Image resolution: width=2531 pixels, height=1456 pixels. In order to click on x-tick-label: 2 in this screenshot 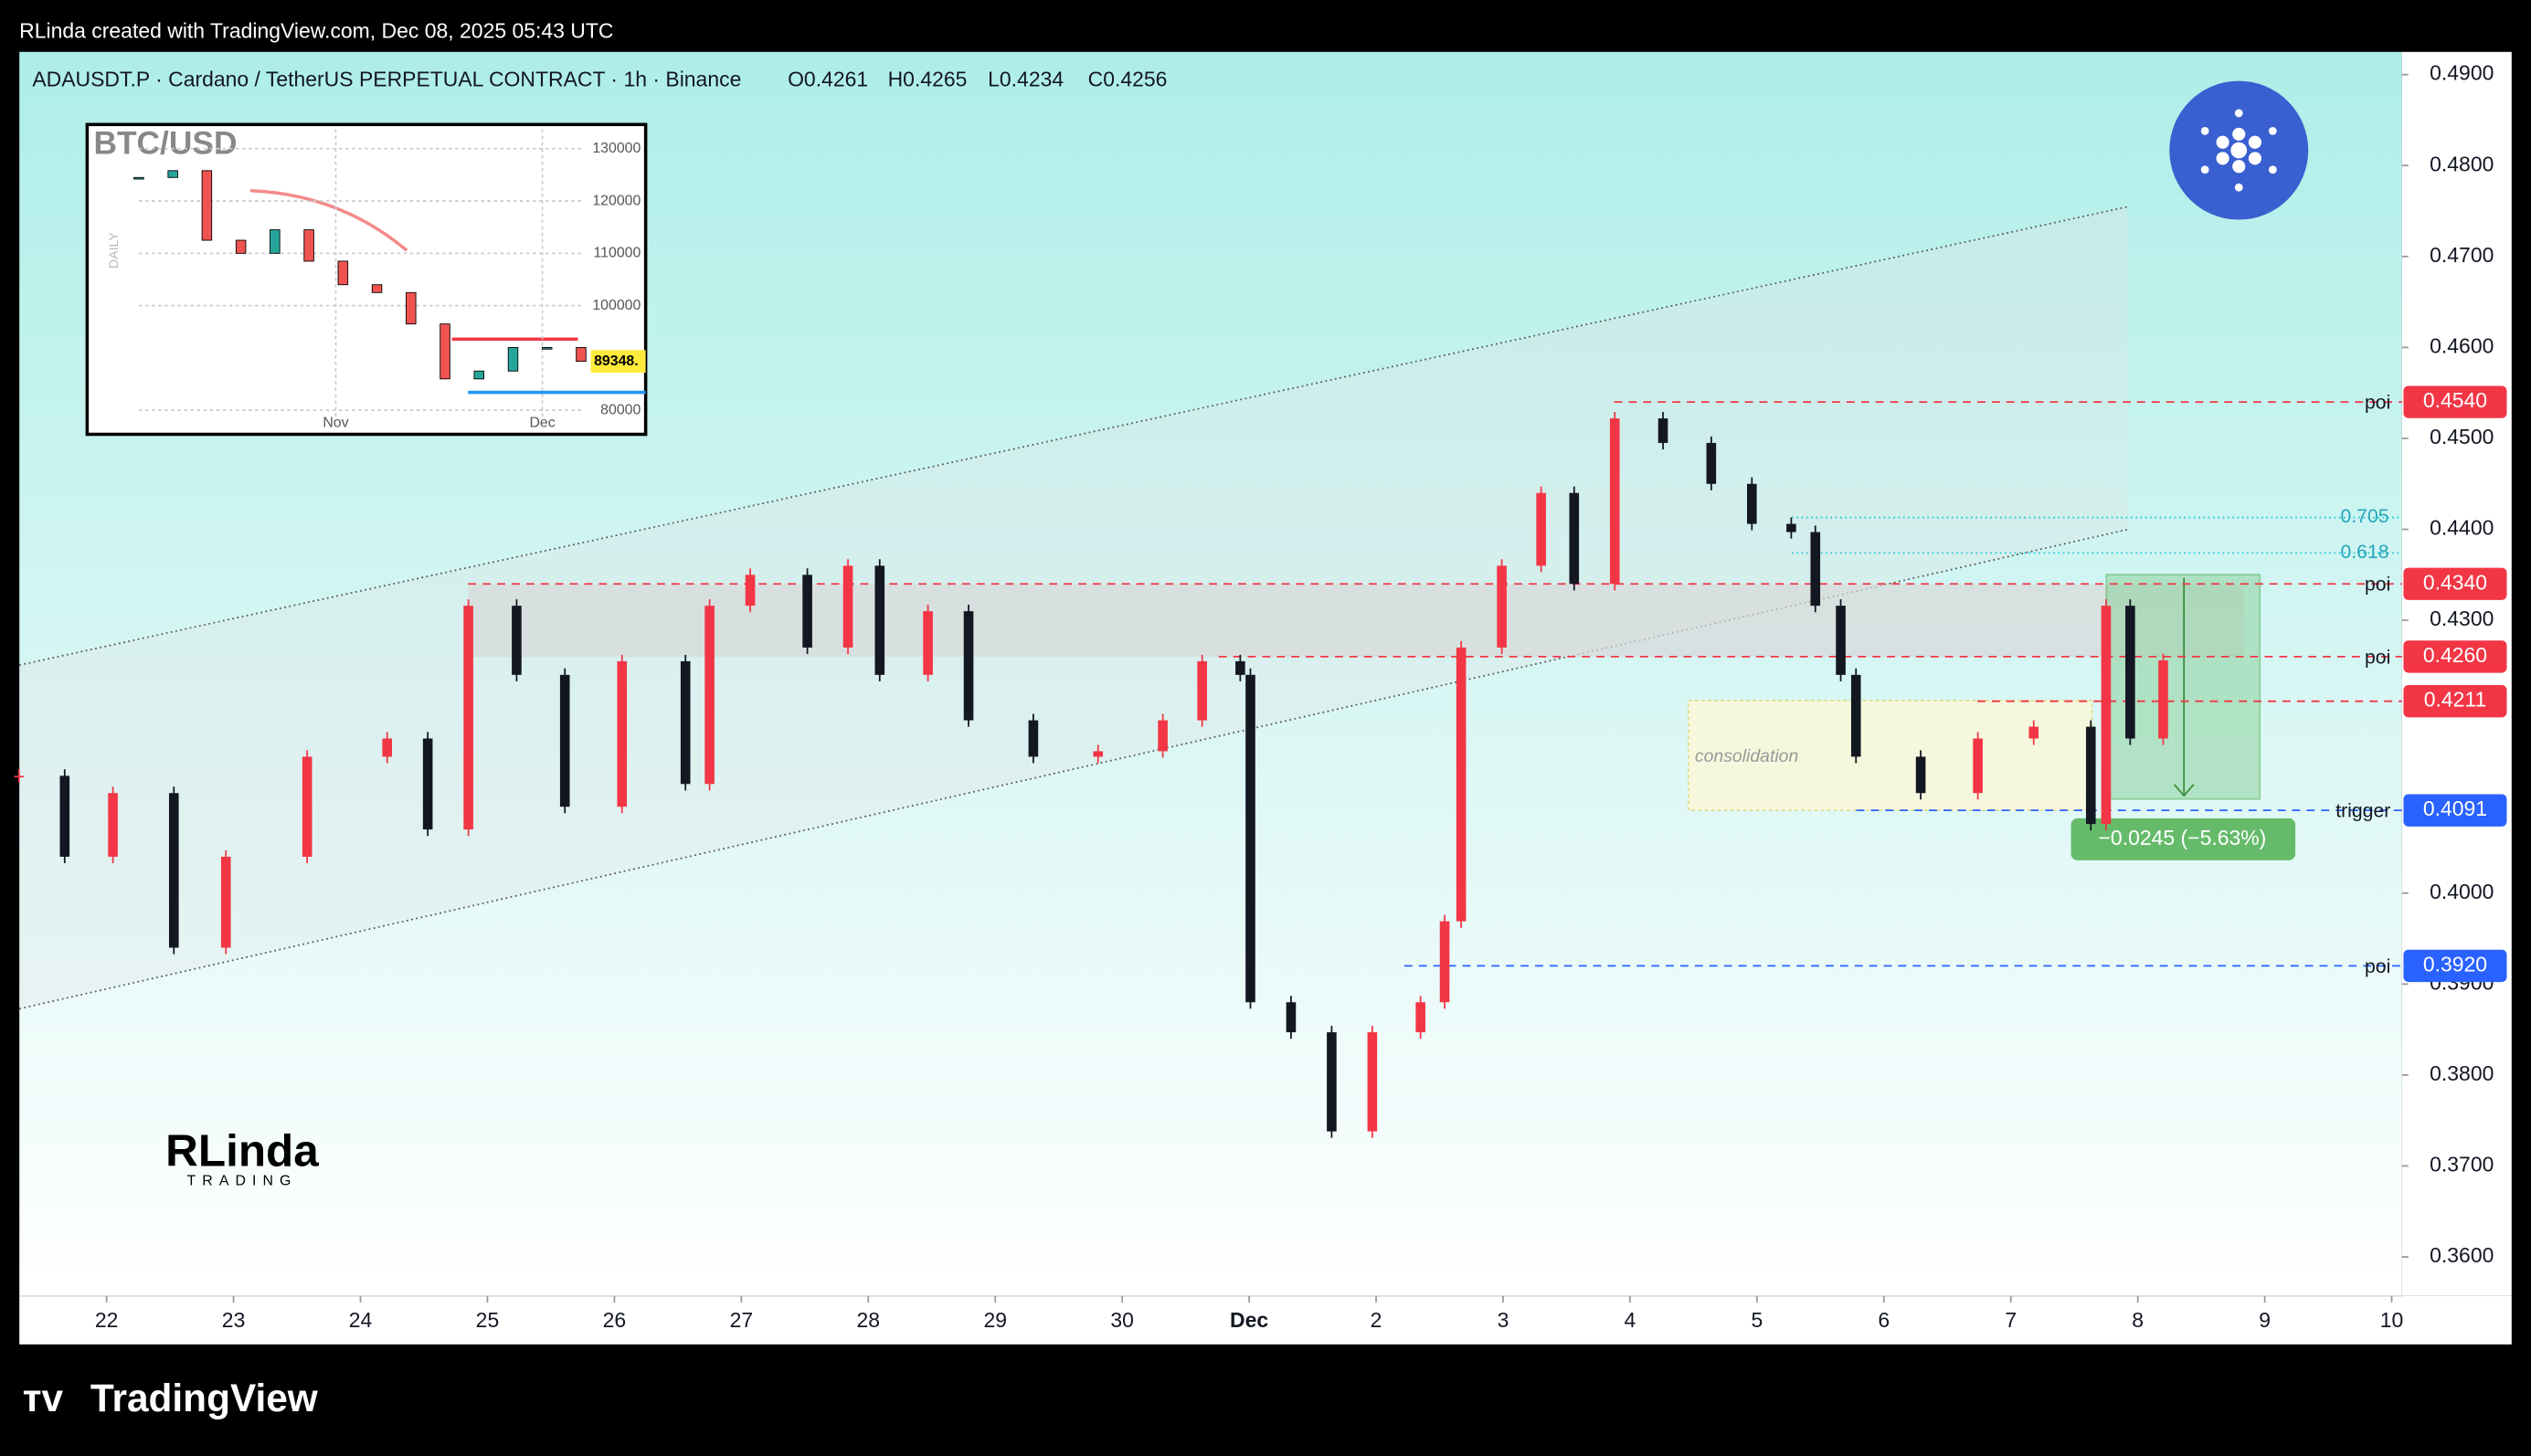, I will do `click(1376, 1320)`.